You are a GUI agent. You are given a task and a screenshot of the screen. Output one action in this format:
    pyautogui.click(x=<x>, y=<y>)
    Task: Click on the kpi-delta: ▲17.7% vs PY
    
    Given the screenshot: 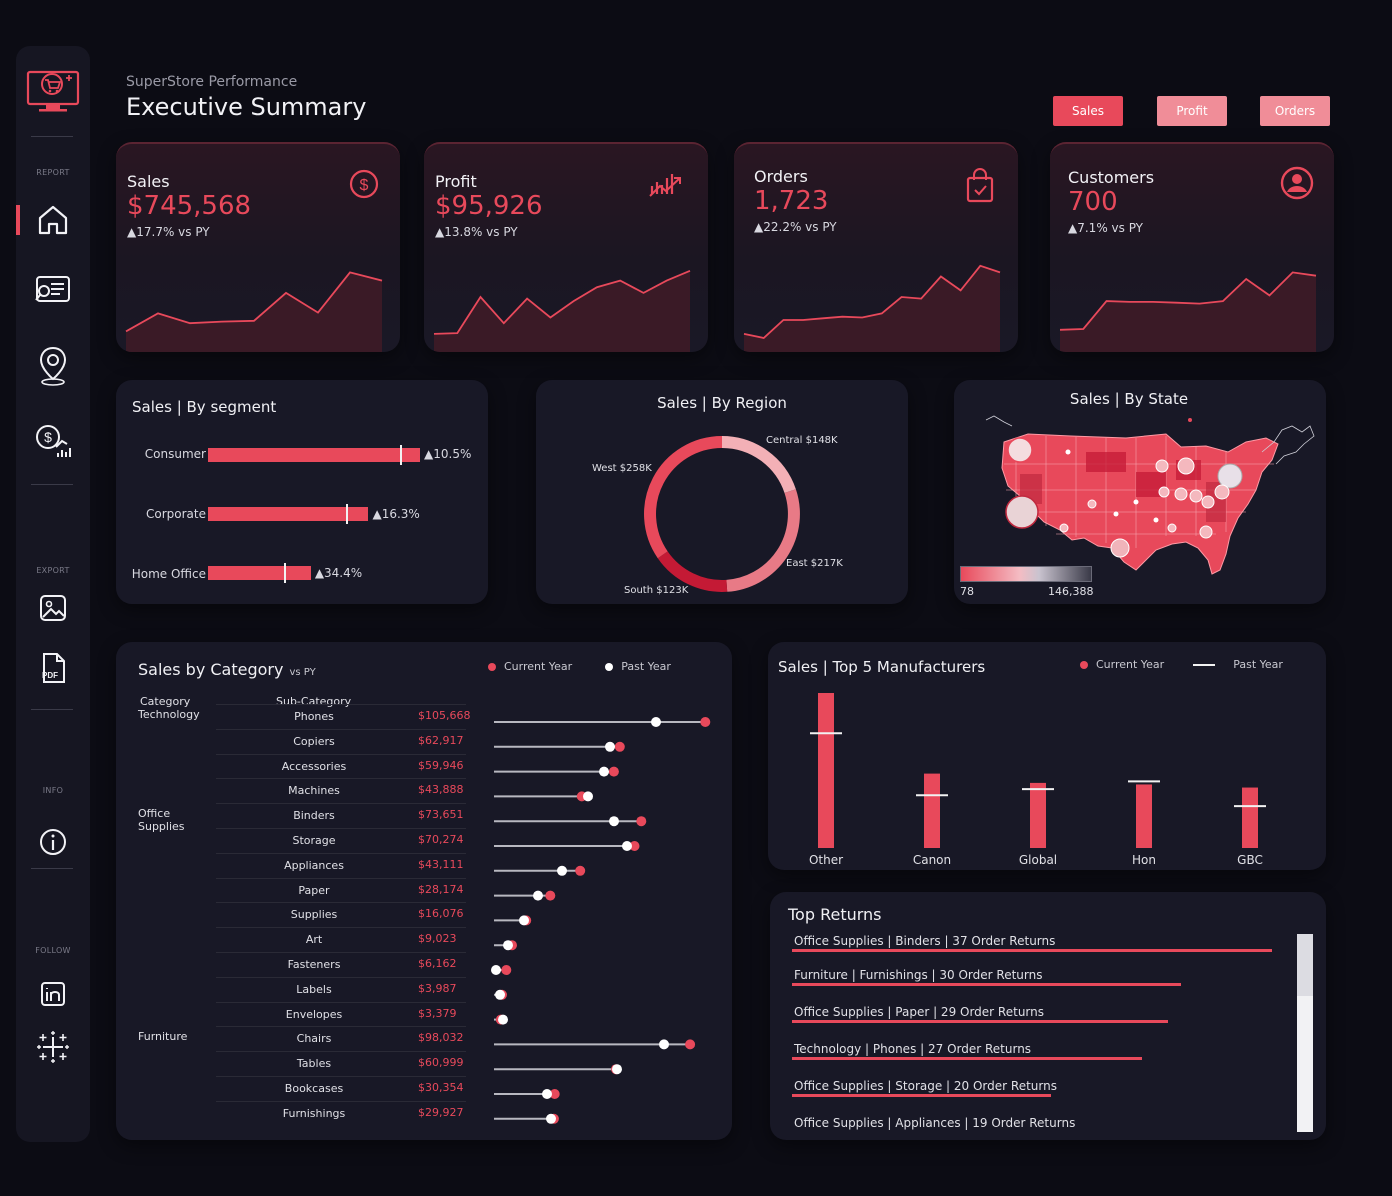 What is the action you would take?
    pyautogui.click(x=168, y=232)
    